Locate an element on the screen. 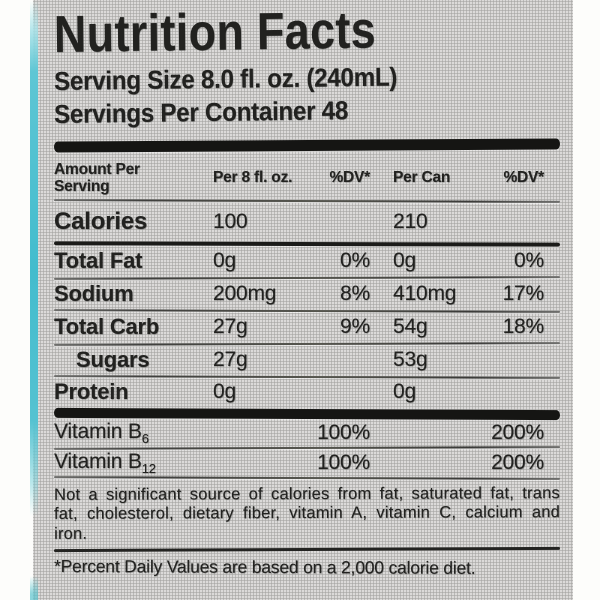 This screenshot has width=600, height=600. per-serving-value: 100 is located at coordinates (230, 221).